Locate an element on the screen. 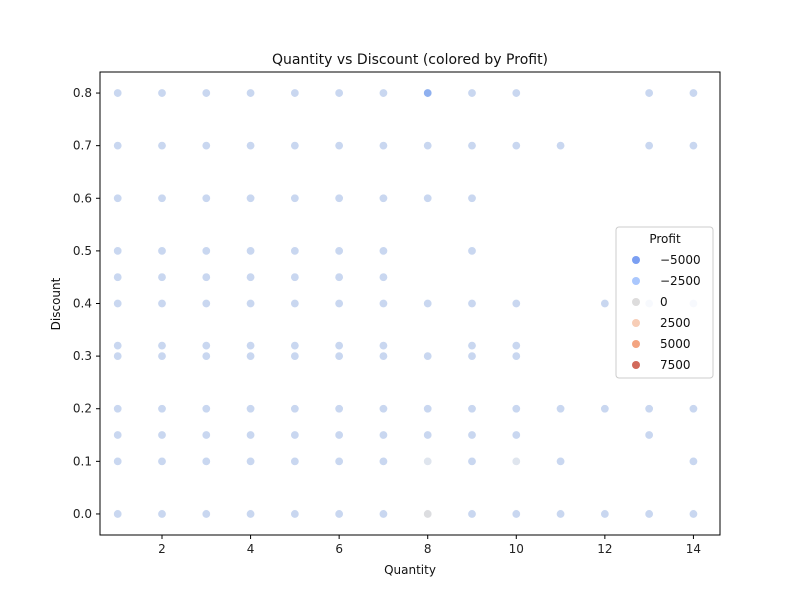 Image resolution: width=800 pixels, height=600 pixels. chart-title: Quantity vs Discount (colored by Profit) is located at coordinates (410, 60).